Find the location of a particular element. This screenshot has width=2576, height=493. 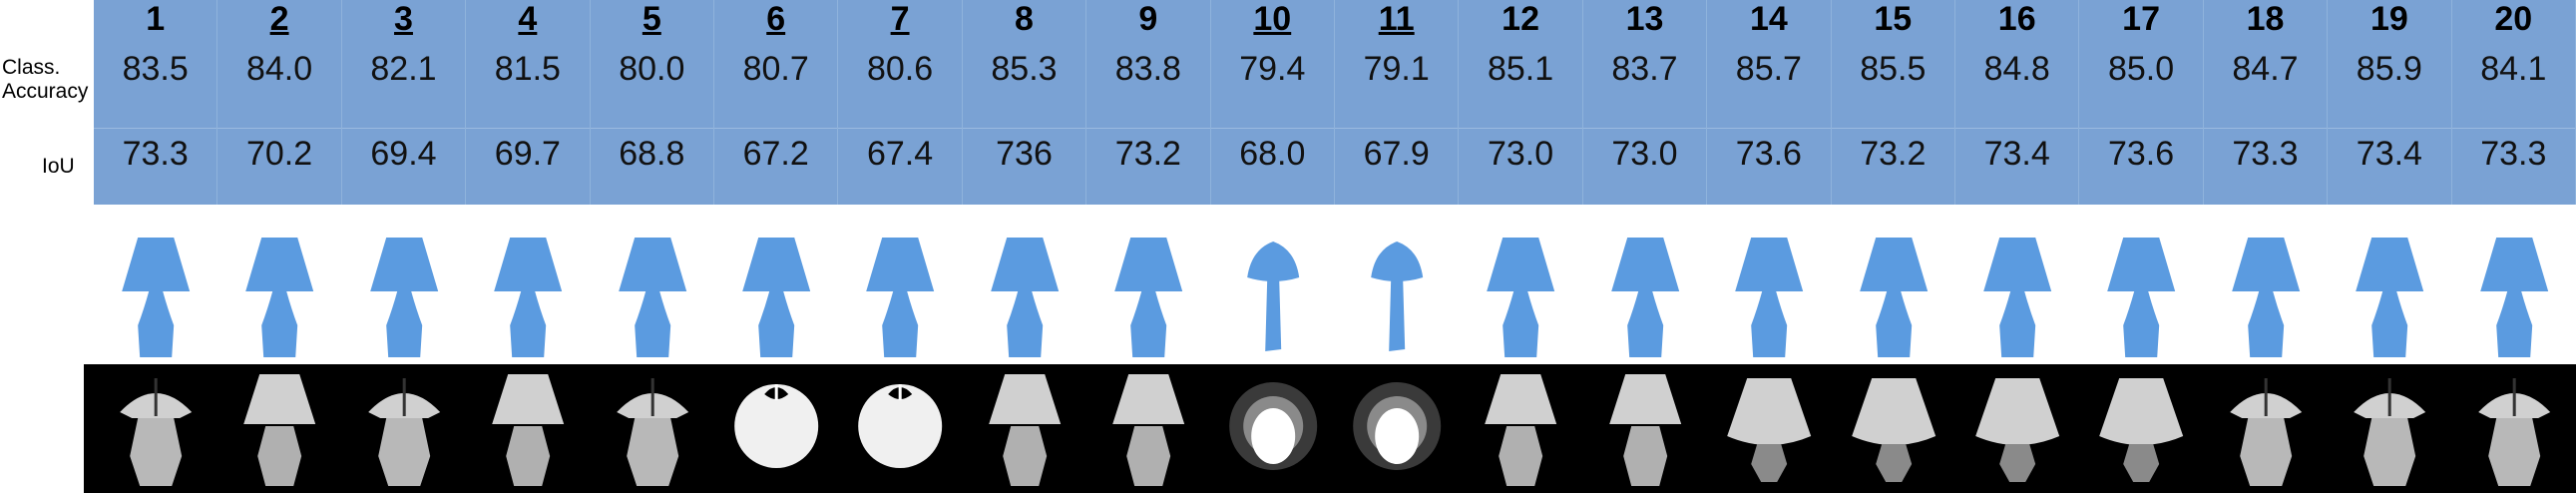

accuracy-value: 83.5 is located at coordinates (155, 69).